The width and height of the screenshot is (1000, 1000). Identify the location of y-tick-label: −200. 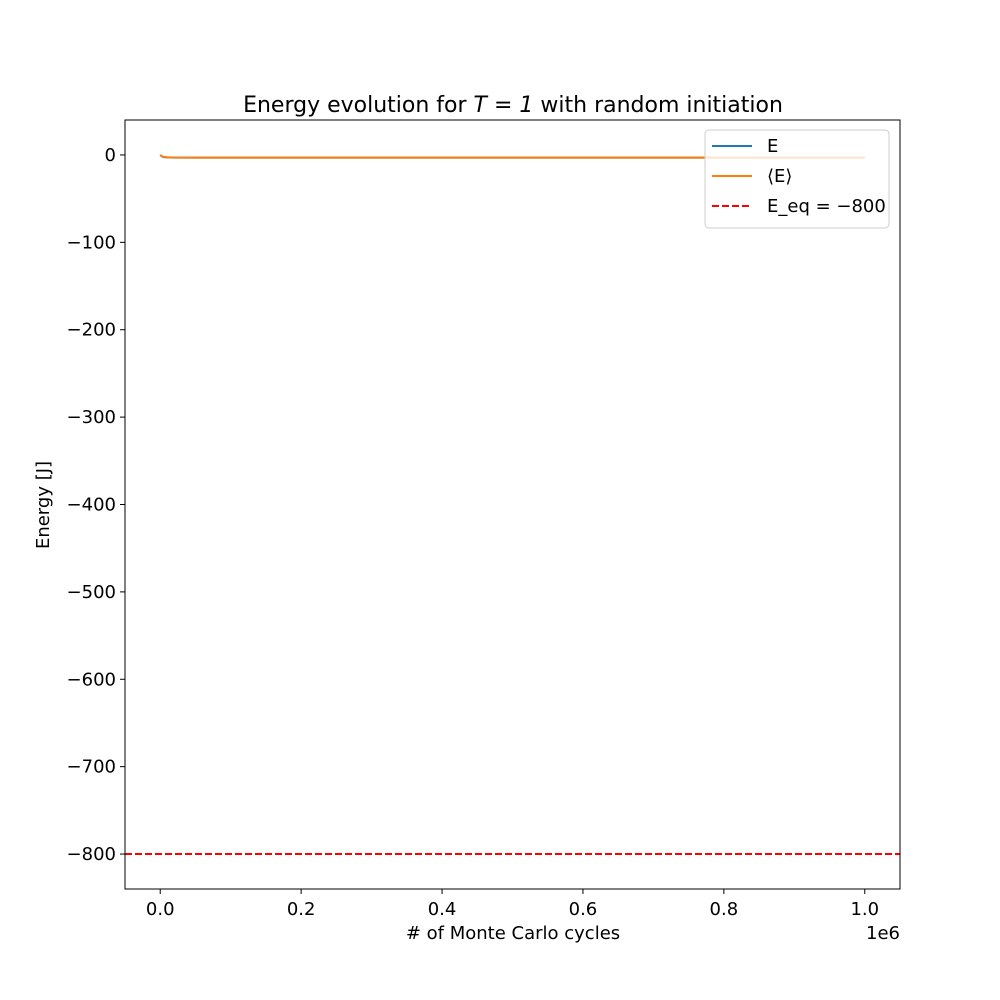
(91, 330).